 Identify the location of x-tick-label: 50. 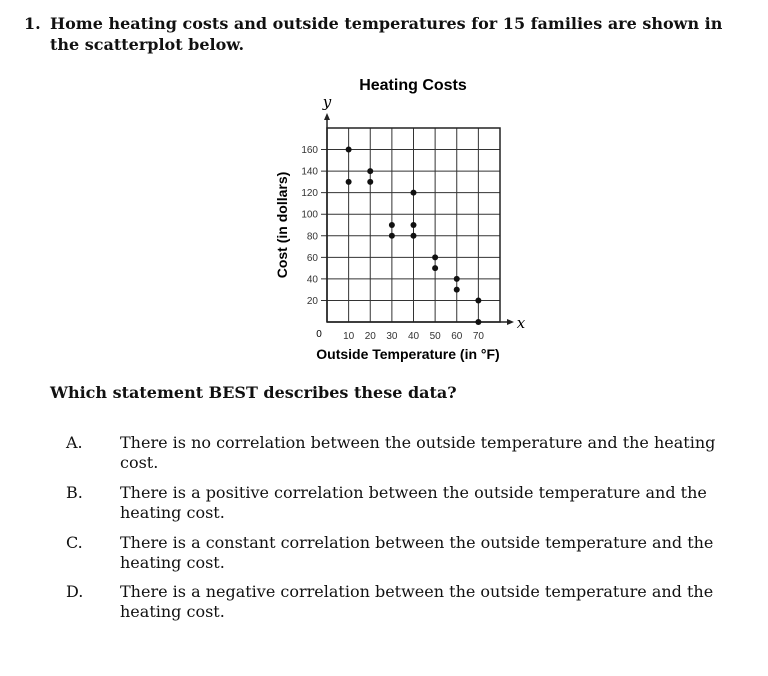
(436, 336).